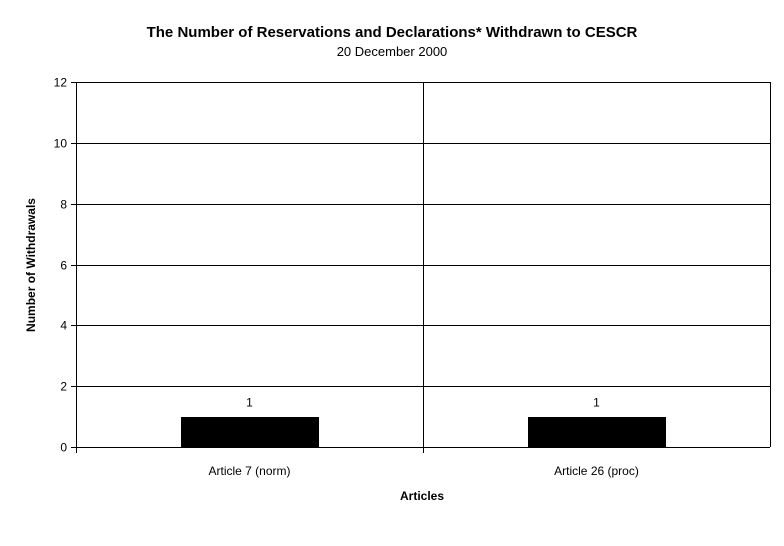 The width and height of the screenshot is (784, 546). What do you see at coordinates (61, 83) in the screenshot?
I see `y-tick-label: 12` at bounding box center [61, 83].